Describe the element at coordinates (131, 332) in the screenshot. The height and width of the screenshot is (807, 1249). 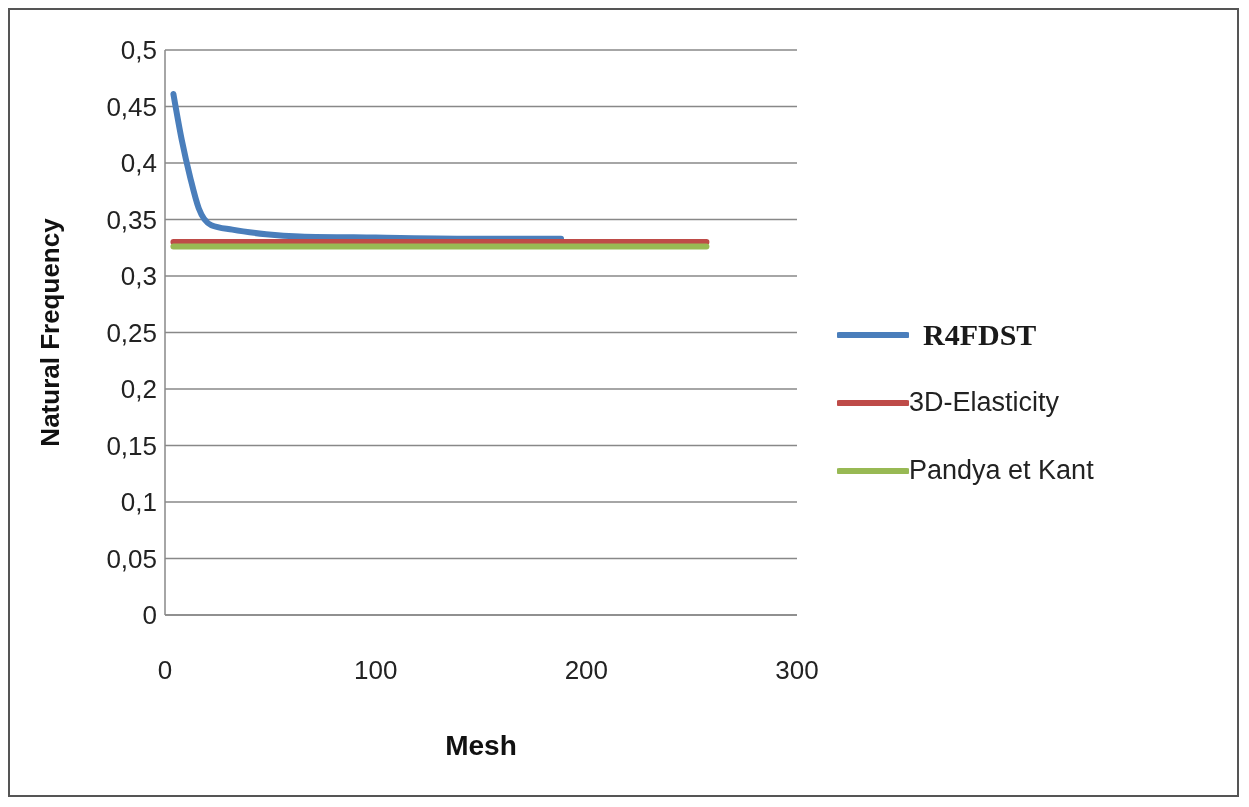
I see `y-tick-label: 0,25` at that location.